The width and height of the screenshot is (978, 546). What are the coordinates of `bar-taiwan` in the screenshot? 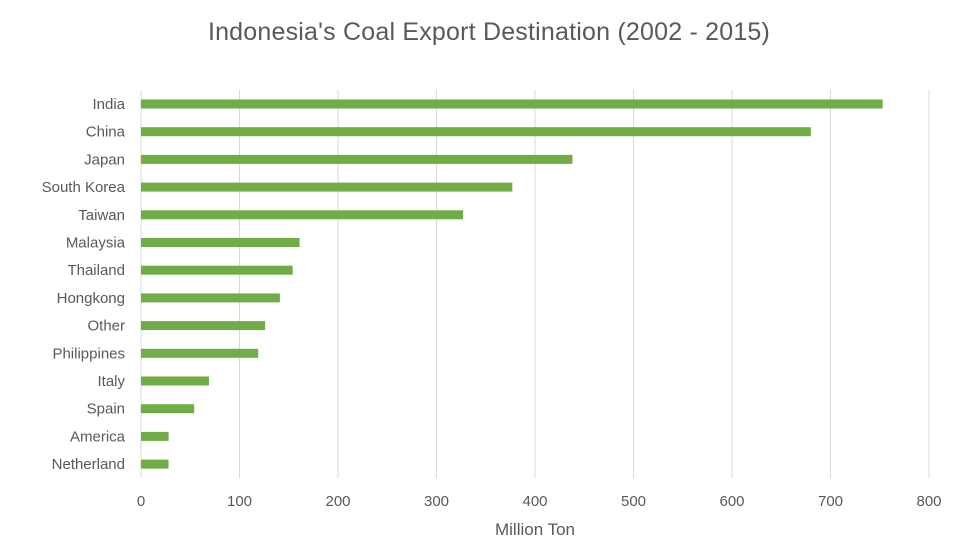 It's located at (302, 215).